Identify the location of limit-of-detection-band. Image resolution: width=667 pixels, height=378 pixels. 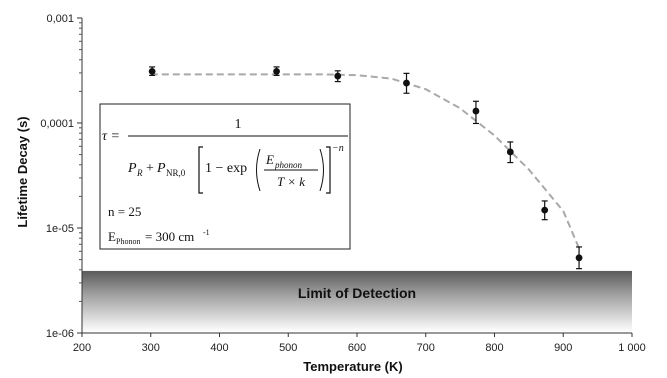
(357, 301).